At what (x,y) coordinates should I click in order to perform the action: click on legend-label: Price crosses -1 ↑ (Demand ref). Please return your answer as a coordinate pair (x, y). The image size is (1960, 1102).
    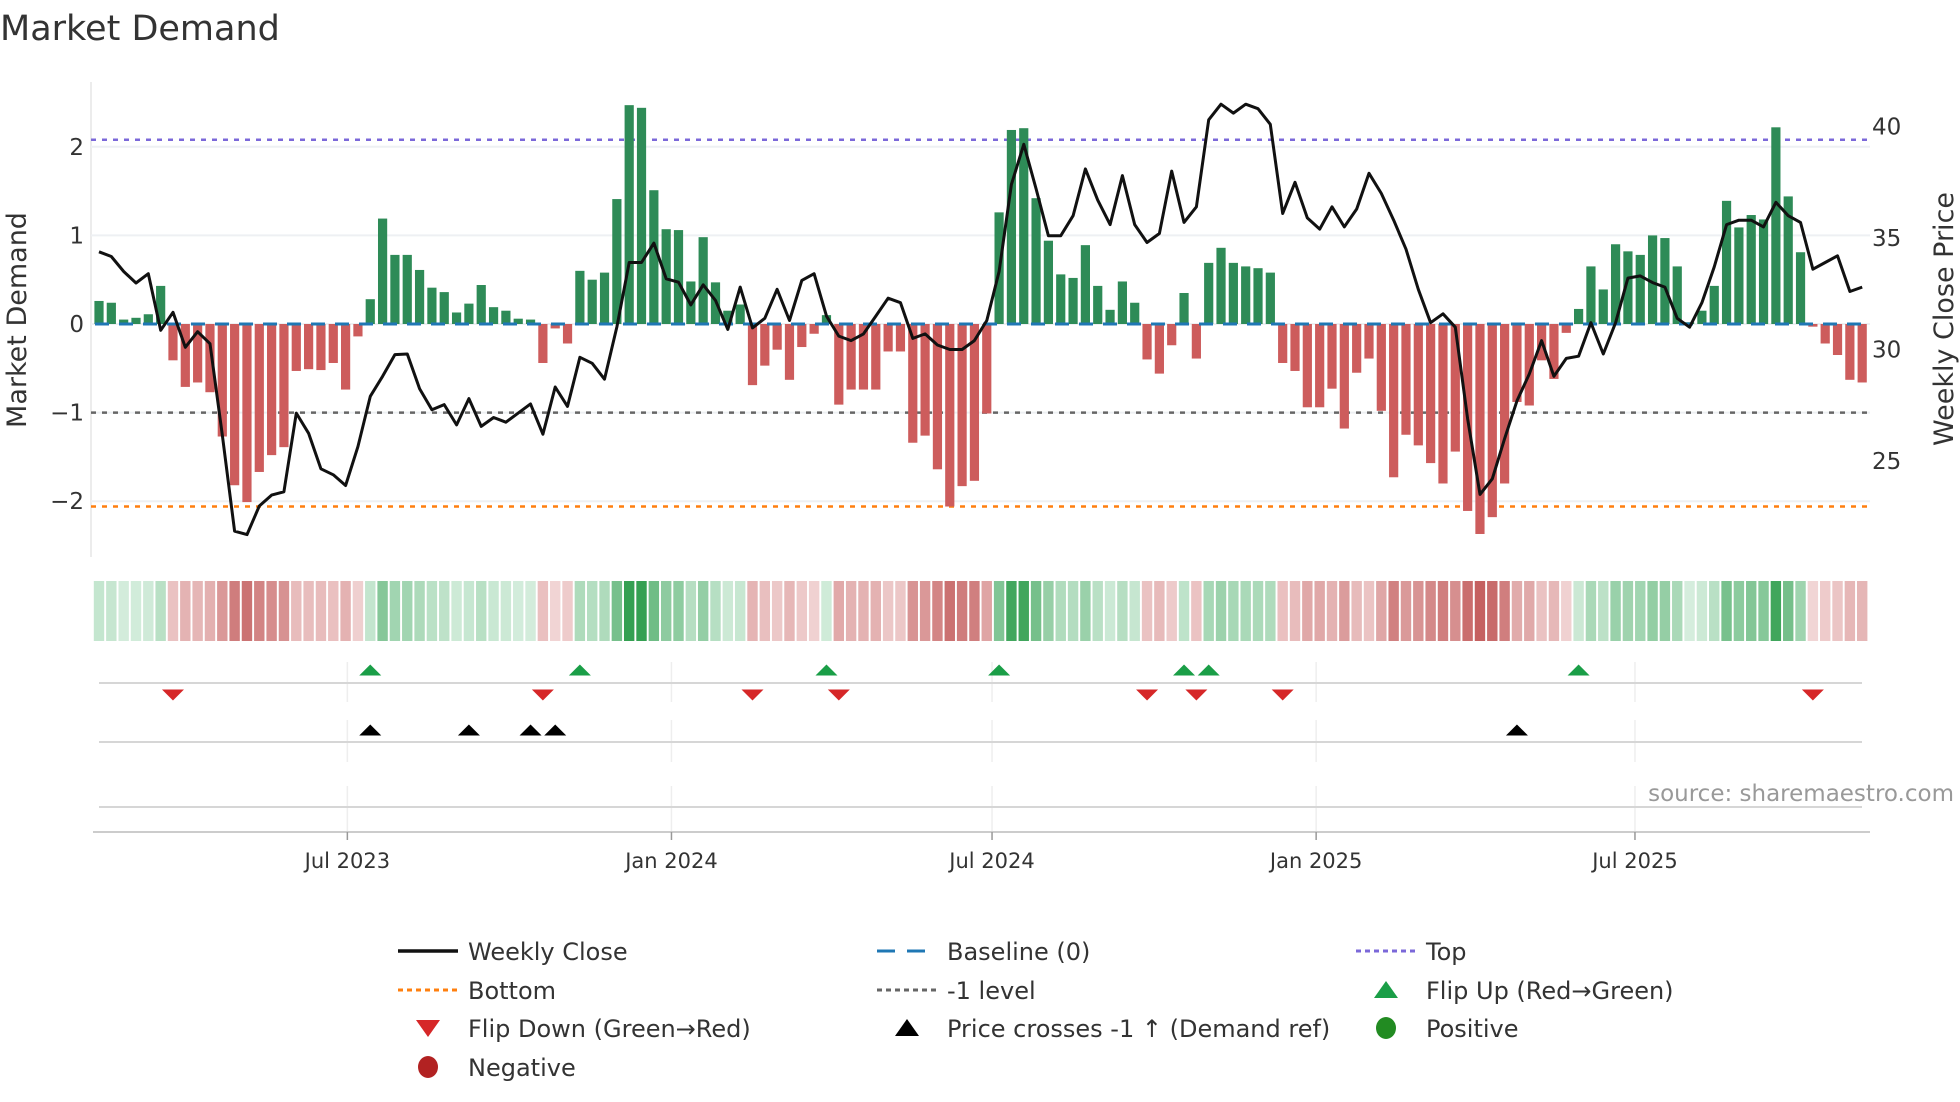
    Looking at the image, I should click on (1138, 1029).